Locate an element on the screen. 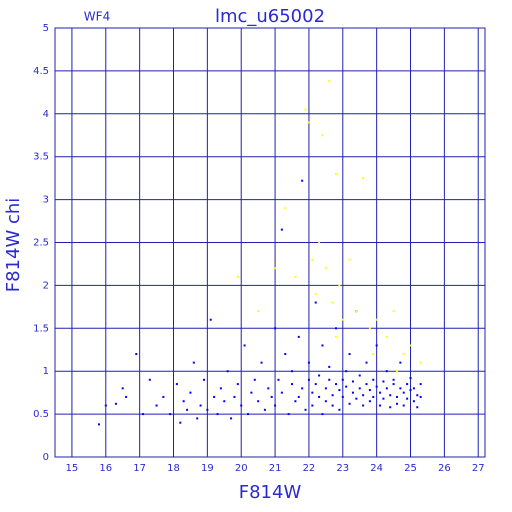 The image size is (512, 512). x-tick-label: 22 is located at coordinates (309, 468).